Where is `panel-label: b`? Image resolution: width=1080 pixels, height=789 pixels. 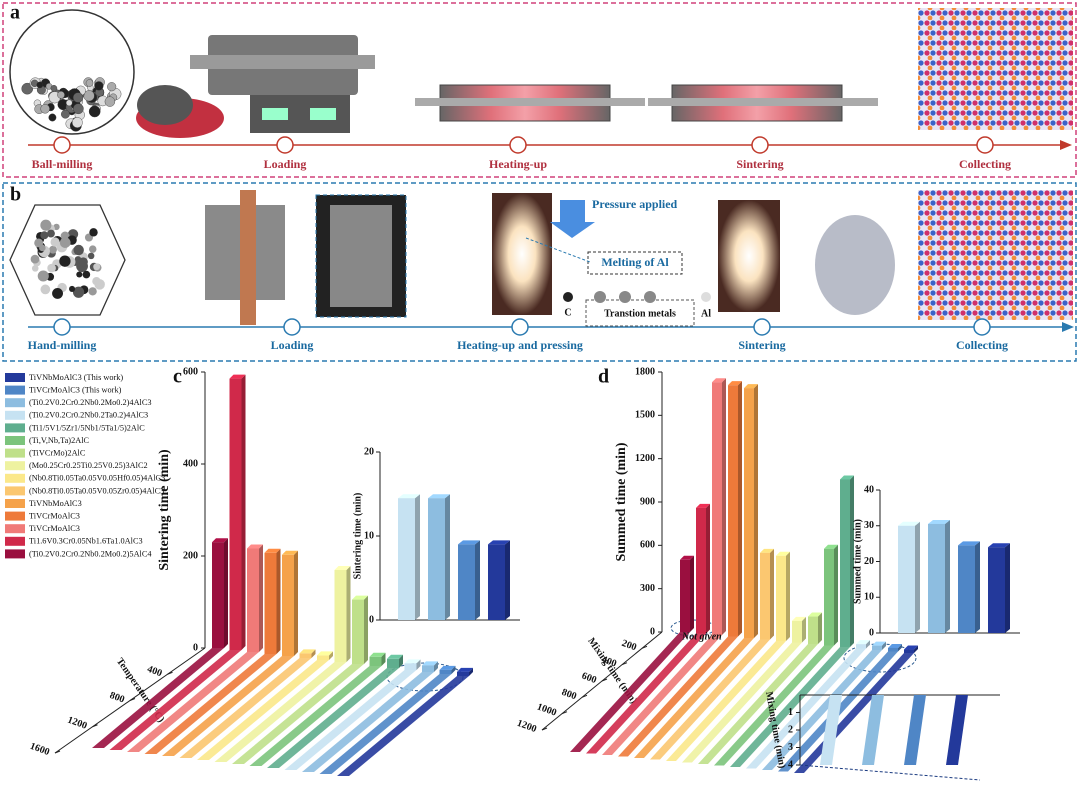 panel-label: b is located at coordinates (15, 195).